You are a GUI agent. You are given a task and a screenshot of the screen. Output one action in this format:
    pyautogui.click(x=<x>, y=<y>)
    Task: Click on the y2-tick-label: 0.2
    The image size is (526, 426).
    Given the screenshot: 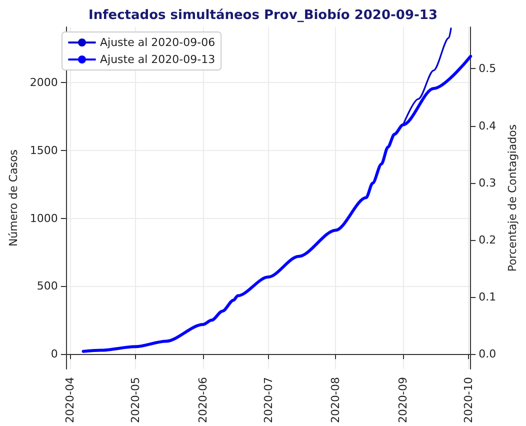 What is the action you would take?
    pyautogui.click(x=487, y=239)
    